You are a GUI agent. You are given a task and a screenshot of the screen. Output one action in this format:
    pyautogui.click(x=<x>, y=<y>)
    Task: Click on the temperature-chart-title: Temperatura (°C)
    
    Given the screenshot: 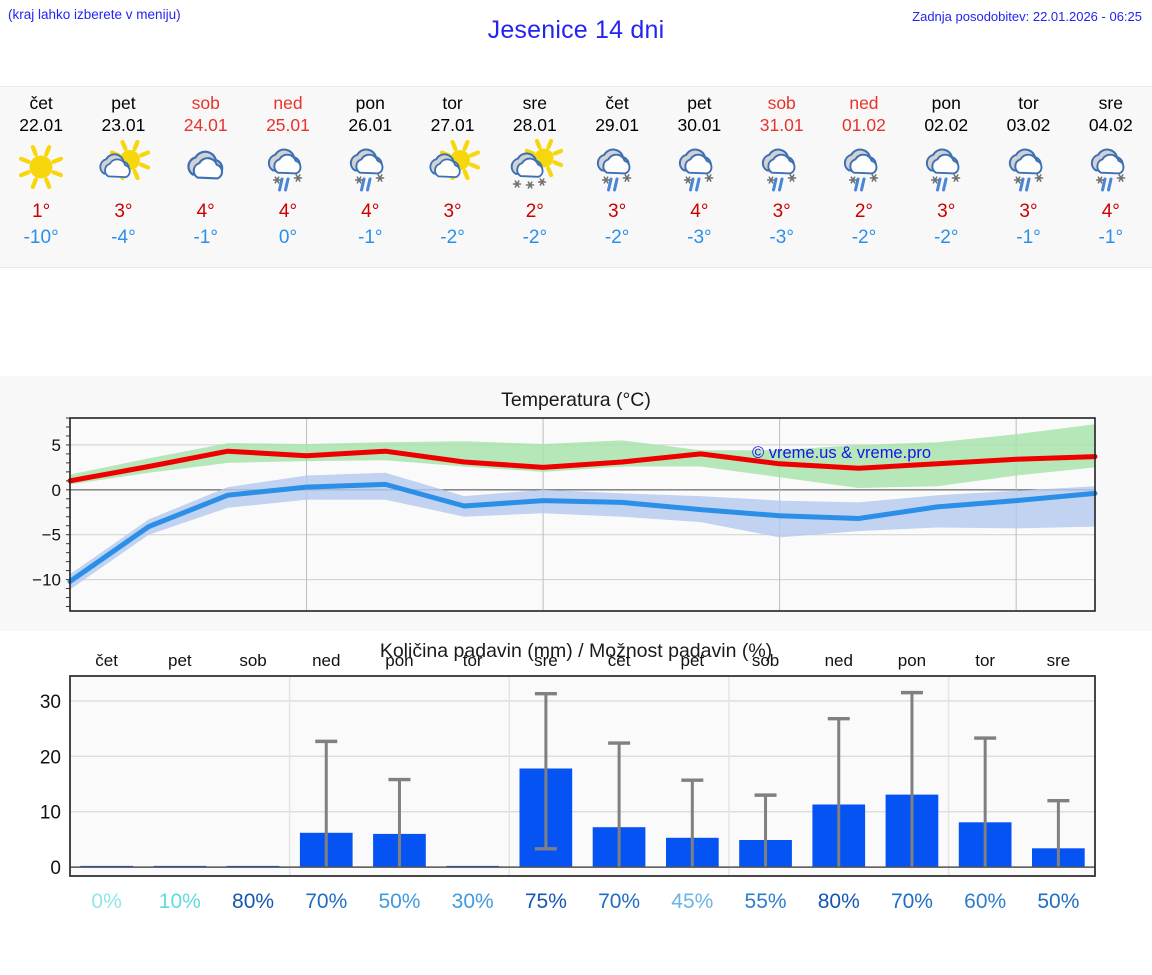 What is the action you would take?
    pyautogui.click(x=576, y=400)
    